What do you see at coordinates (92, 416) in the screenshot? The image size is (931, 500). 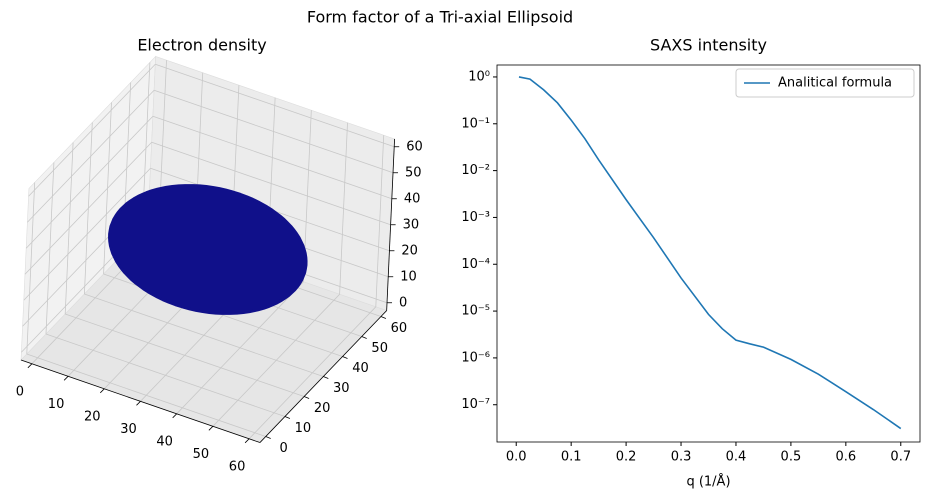 I see `x-tick-label: 20` at bounding box center [92, 416].